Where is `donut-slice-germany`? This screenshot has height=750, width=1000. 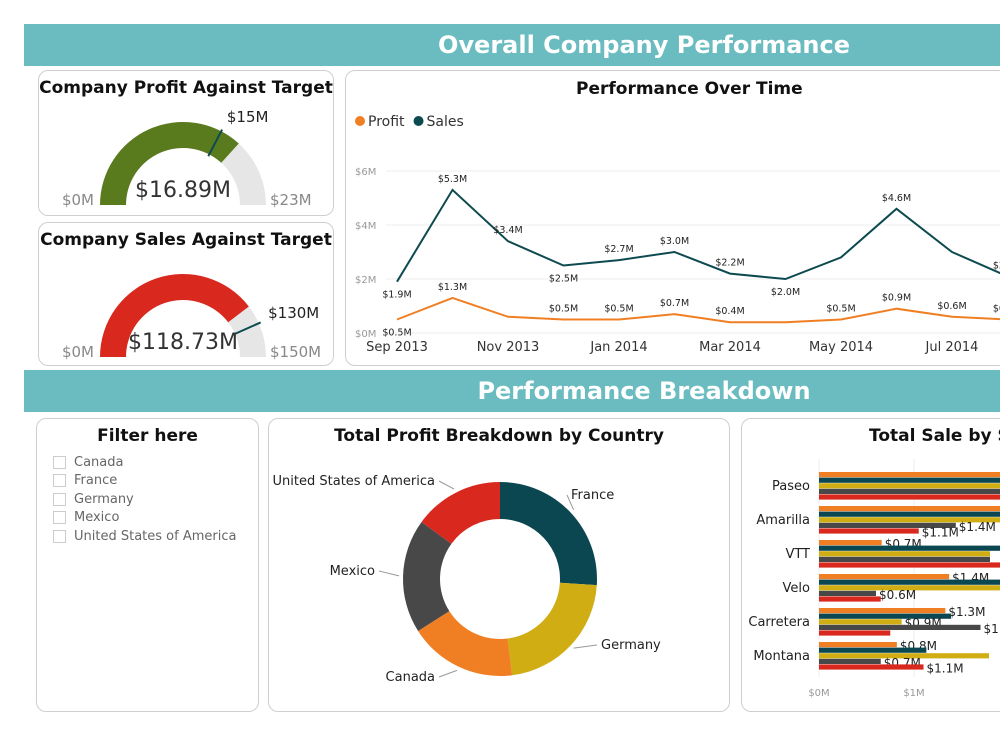
donut-slice-germany is located at coordinates (552, 629).